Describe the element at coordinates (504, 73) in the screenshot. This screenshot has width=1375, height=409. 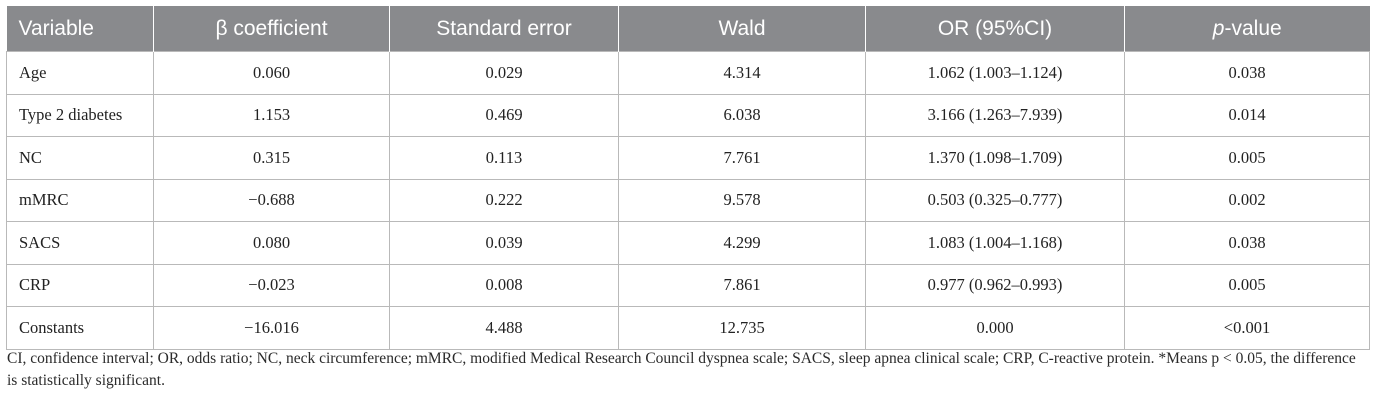
I see `cell-se: 0.029` at that location.